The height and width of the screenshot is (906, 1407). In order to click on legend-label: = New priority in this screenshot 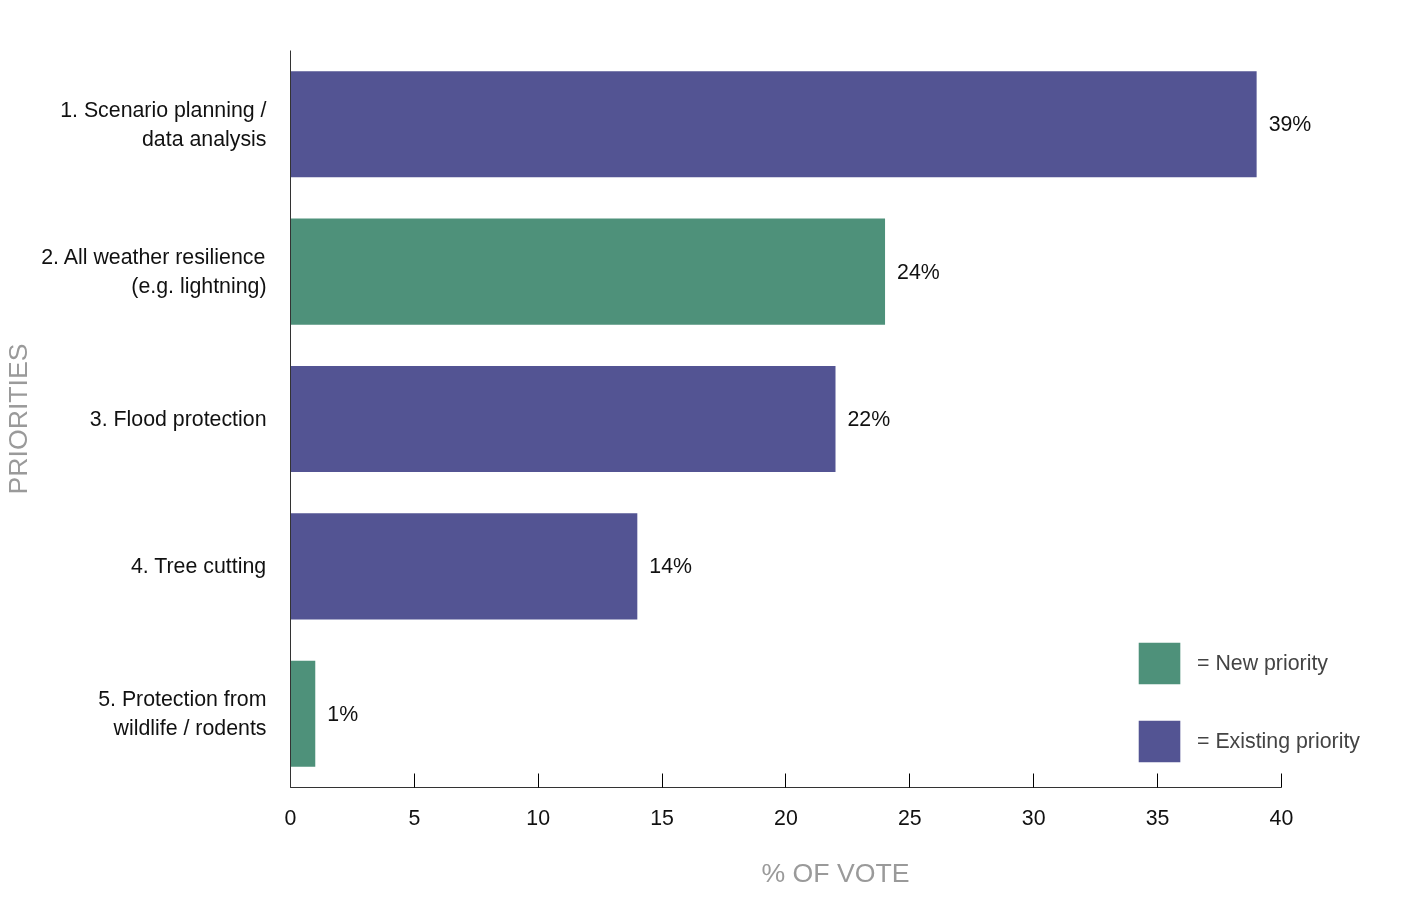, I will do `click(1262, 663)`.